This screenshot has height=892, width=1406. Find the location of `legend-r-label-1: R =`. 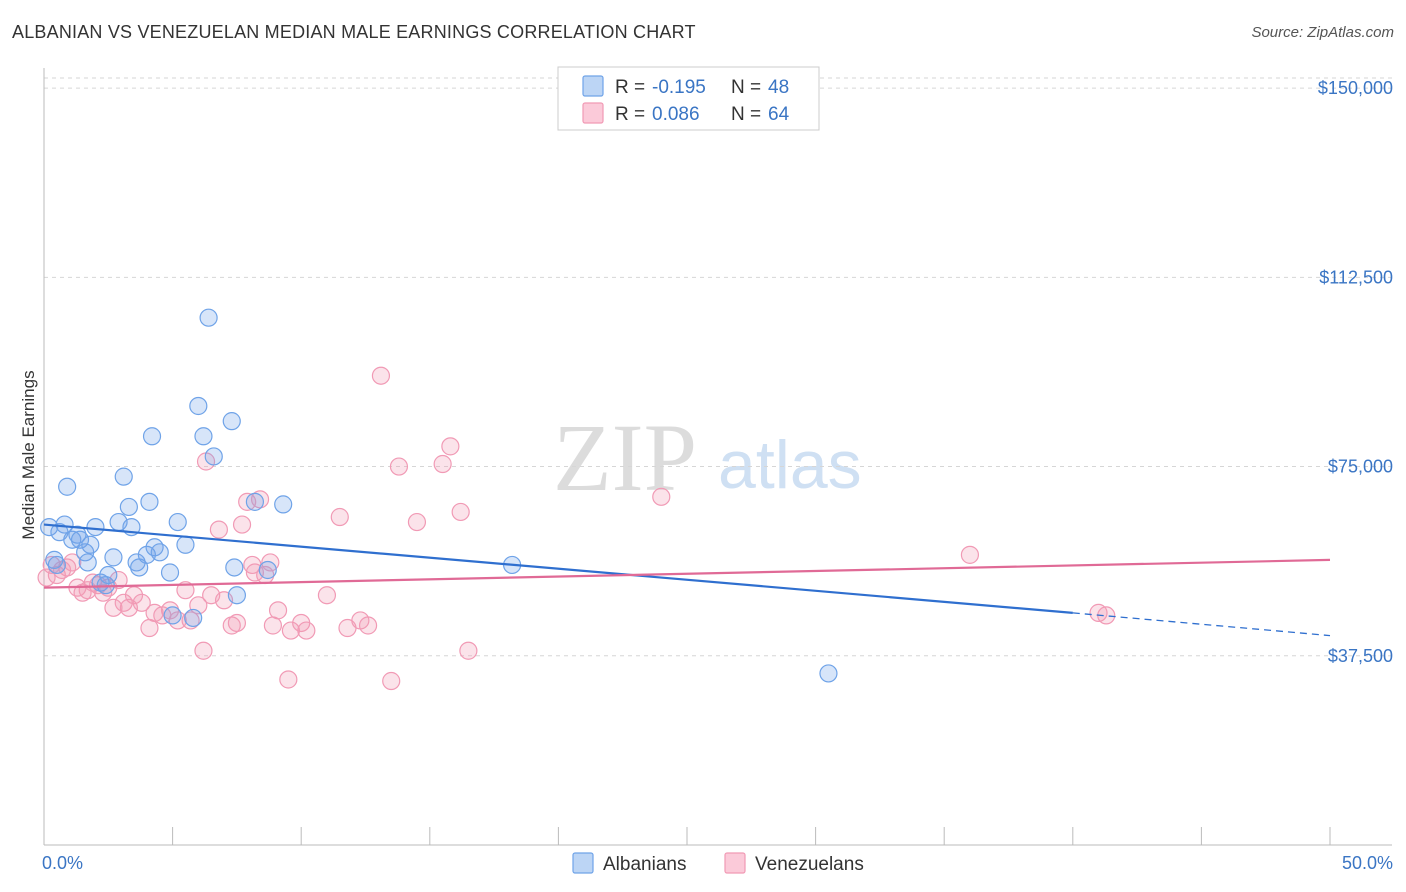

legend-r-label-1: R = is located at coordinates (630, 87).